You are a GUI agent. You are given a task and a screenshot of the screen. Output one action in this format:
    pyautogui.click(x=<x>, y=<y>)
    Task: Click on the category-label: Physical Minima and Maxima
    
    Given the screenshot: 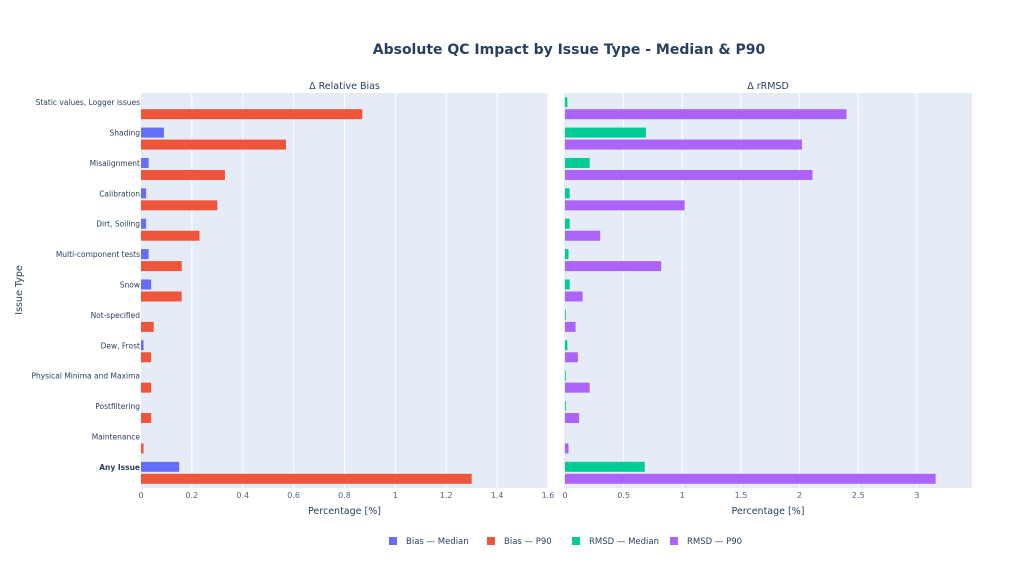 What is the action you would take?
    pyautogui.click(x=85, y=376)
    